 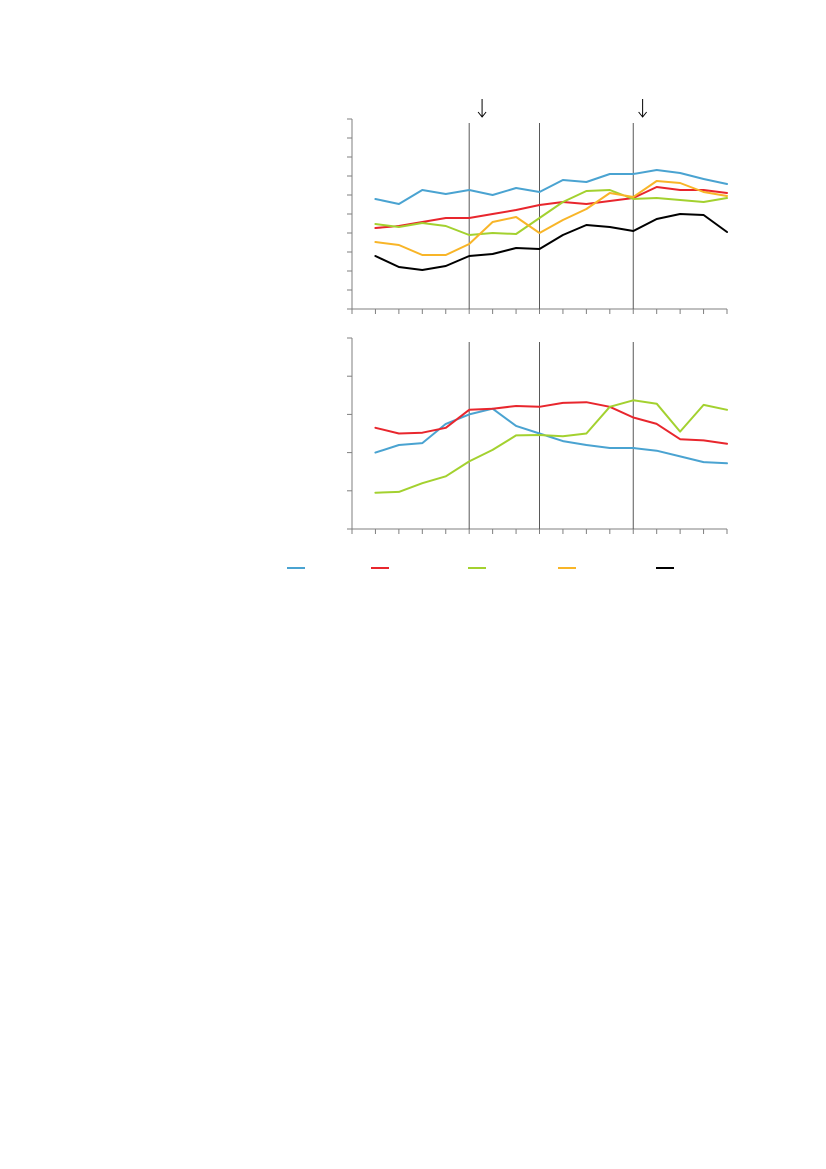 I want to click on top-line-chart, so click(x=537, y=206).